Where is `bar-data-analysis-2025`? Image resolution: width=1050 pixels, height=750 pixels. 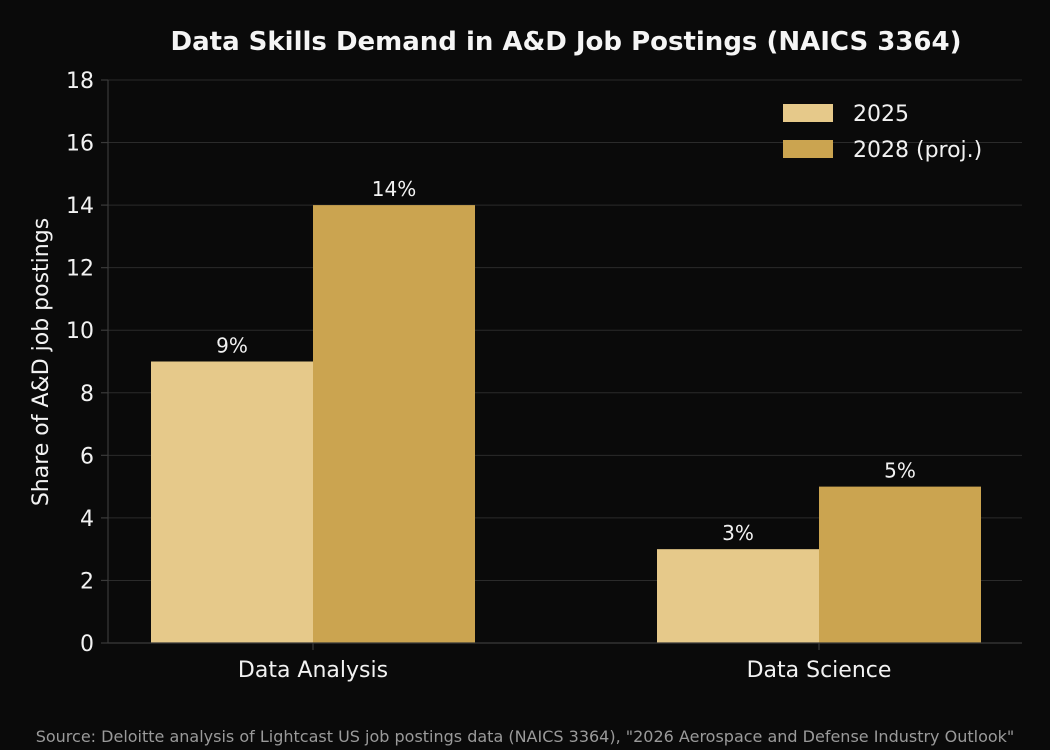
bar-data-analysis-2025 is located at coordinates (232, 502).